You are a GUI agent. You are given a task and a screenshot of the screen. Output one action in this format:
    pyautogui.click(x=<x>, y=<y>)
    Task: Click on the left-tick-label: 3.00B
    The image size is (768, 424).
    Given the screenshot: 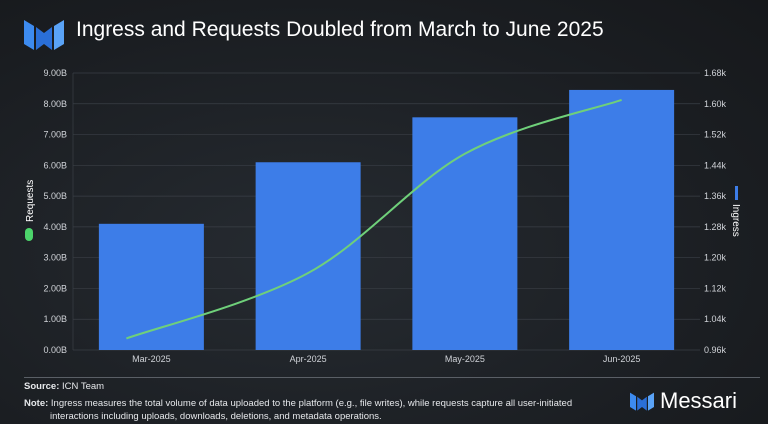 What is the action you would take?
    pyautogui.click(x=55, y=258)
    